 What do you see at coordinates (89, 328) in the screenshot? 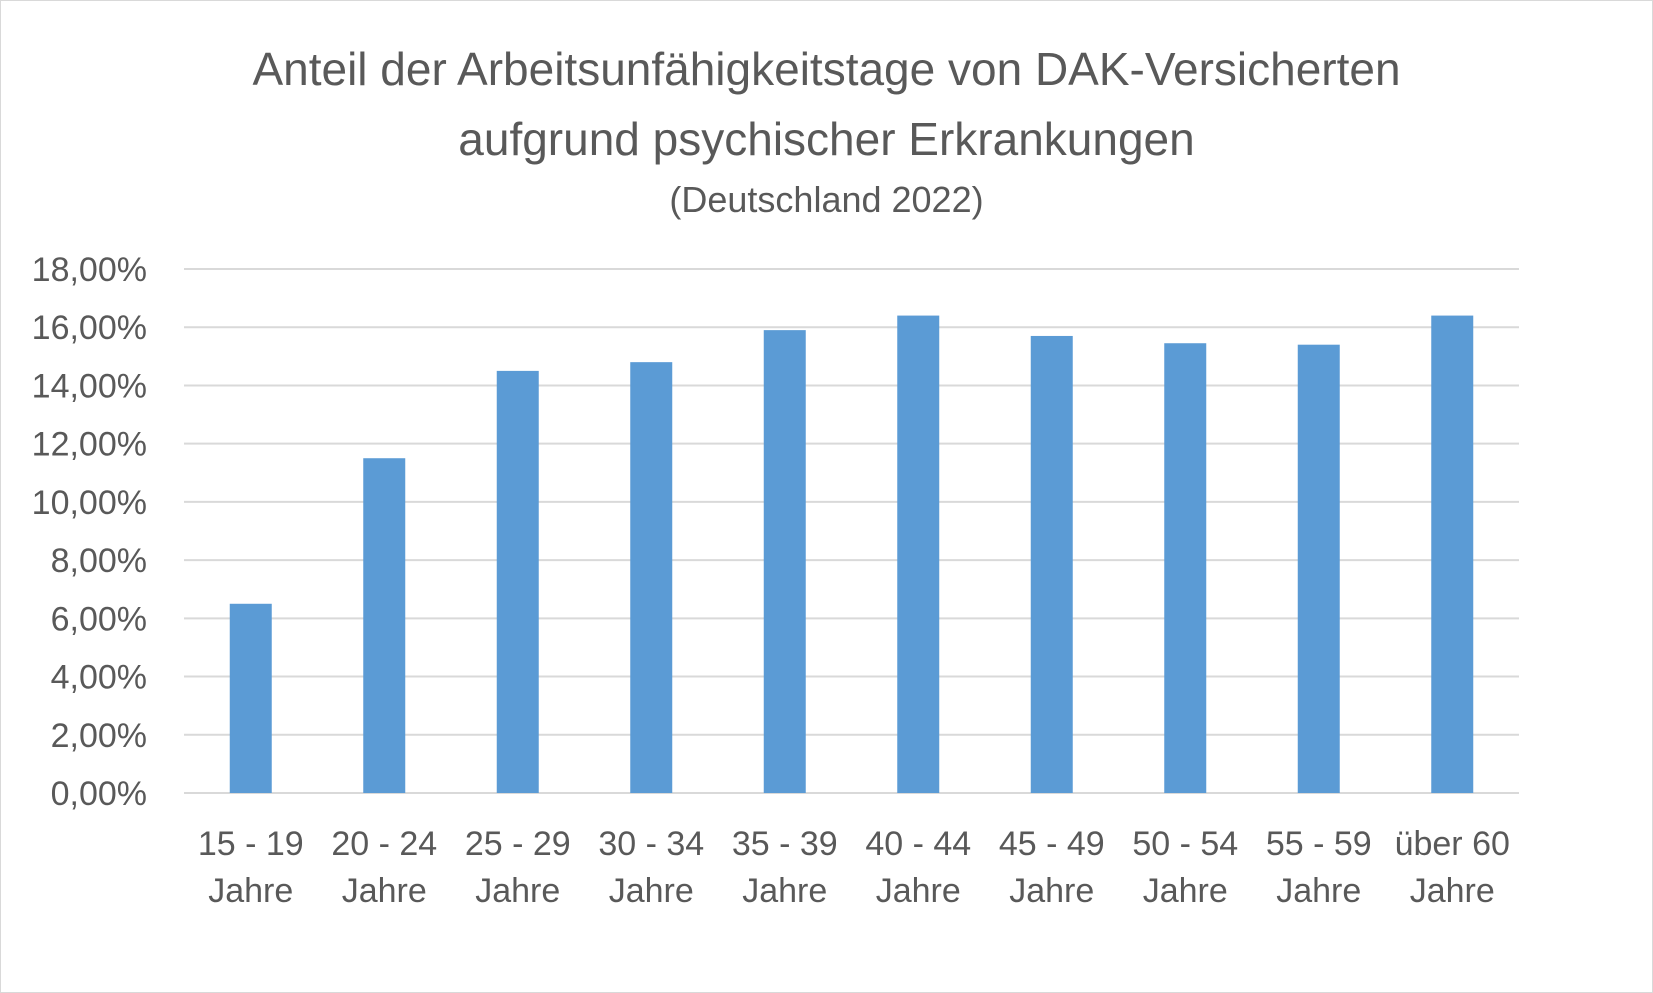
I see `y-tick-label: 16,00%` at bounding box center [89, 328].